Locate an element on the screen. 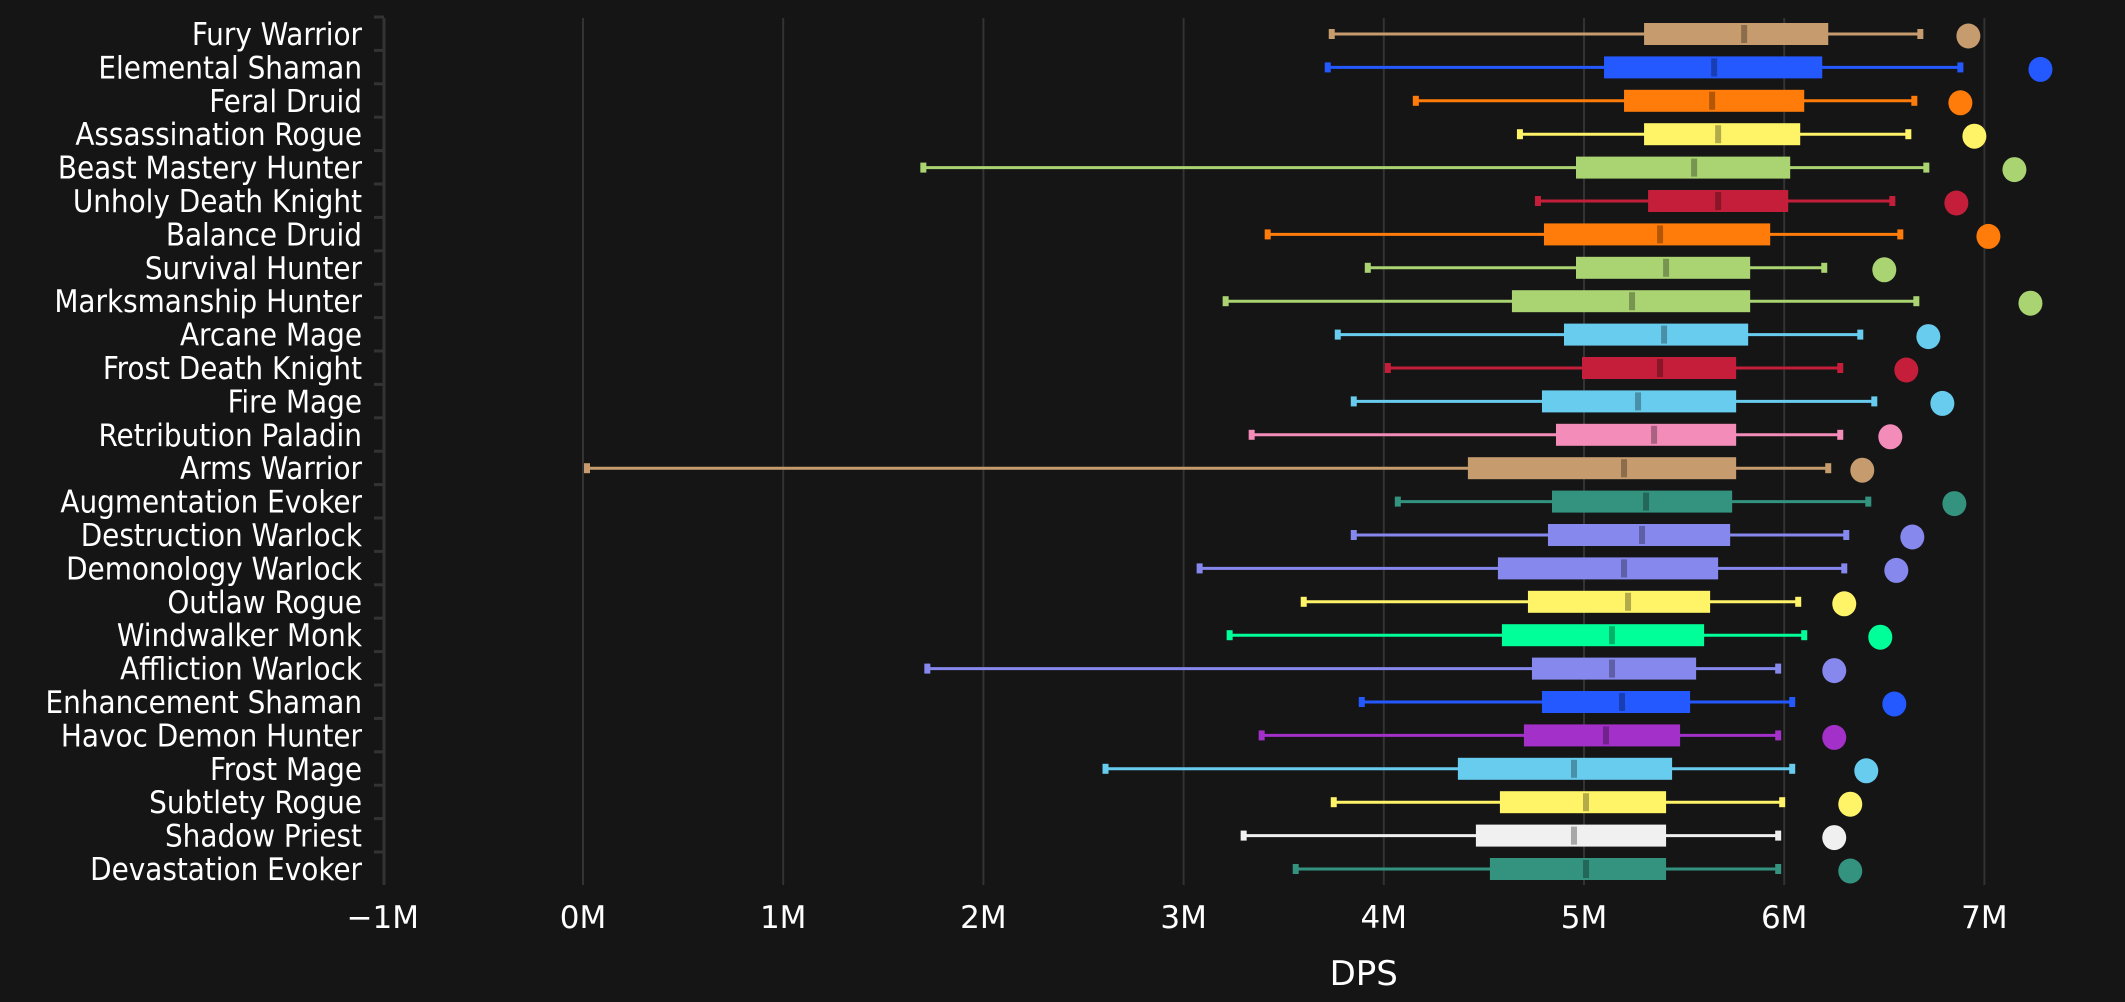 This screenshot has height=1002, width=2125. y-category-label: Fury Warrior is located at coordinates (277, 35).